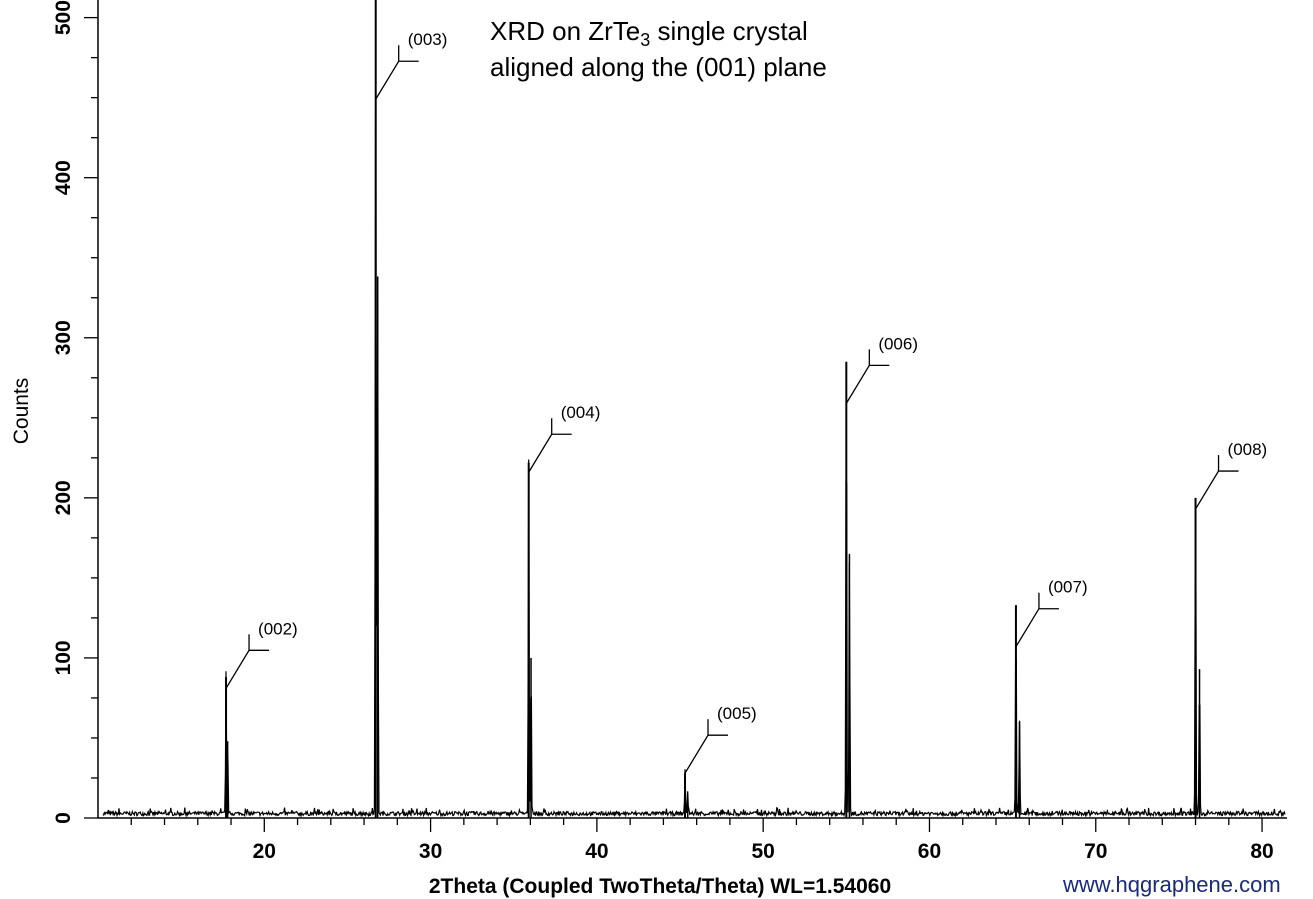  I want to click on peak-label: (003), so click(428, 39).